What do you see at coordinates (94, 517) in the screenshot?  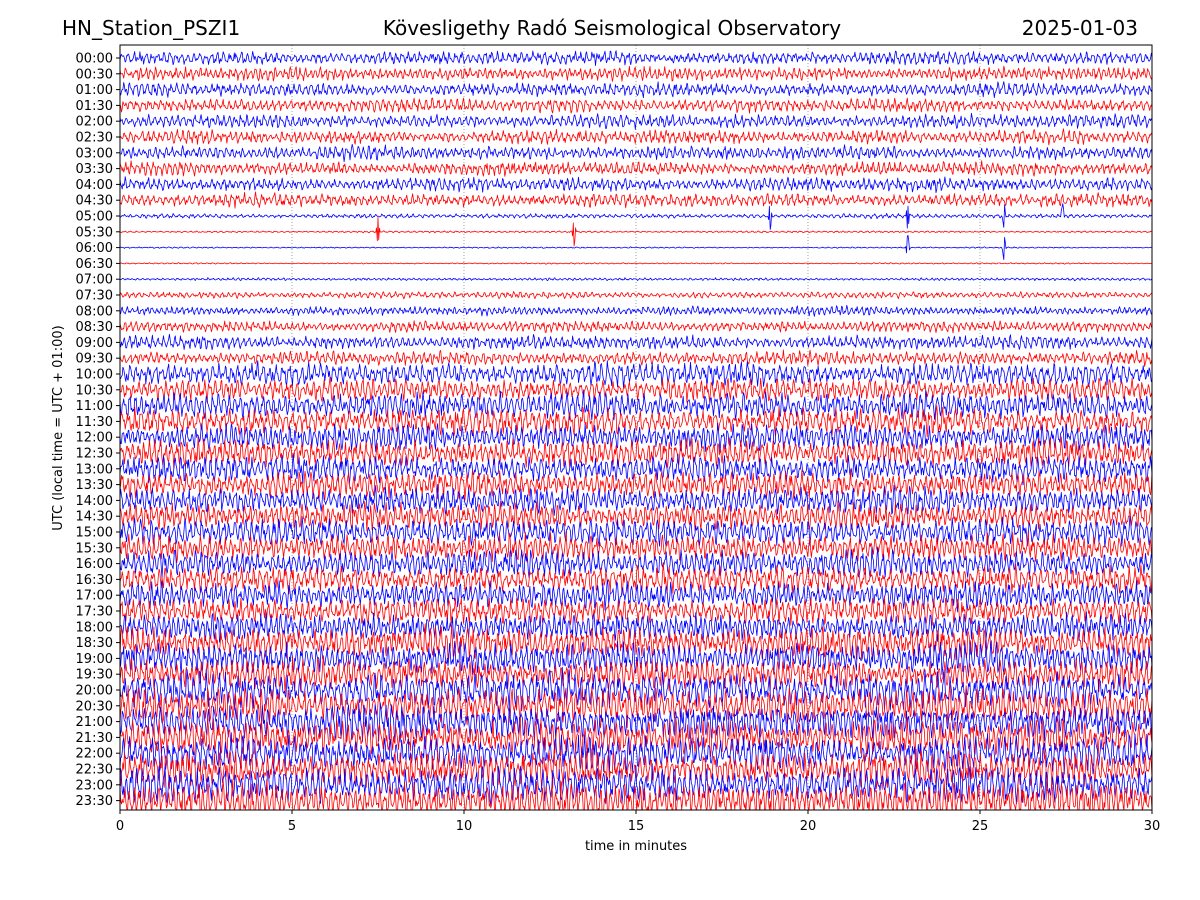 I see `y-tick-label: 14:30` at bounding box center [94, 517].